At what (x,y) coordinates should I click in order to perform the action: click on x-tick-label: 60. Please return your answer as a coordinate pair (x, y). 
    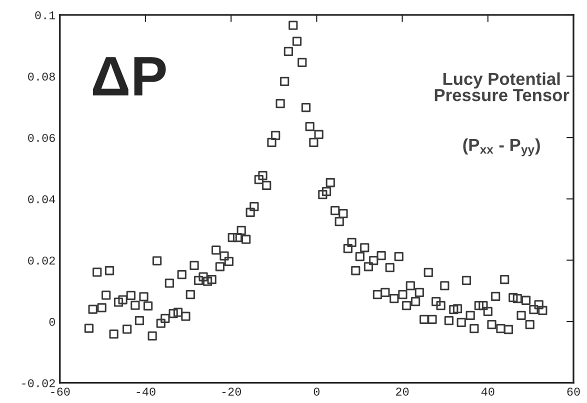
    Looking at the image, I should click on (573, 392).